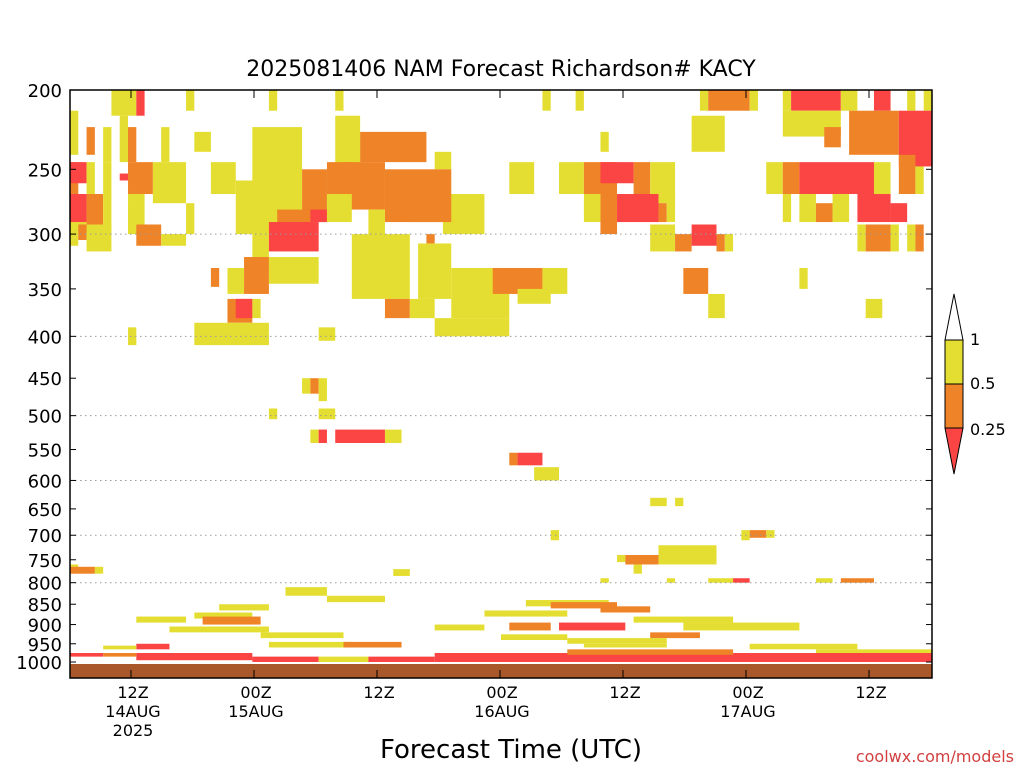  Describe the element at coordinates (45, 451) in the screenshot. I see `y-tick-label: 550` at that location.